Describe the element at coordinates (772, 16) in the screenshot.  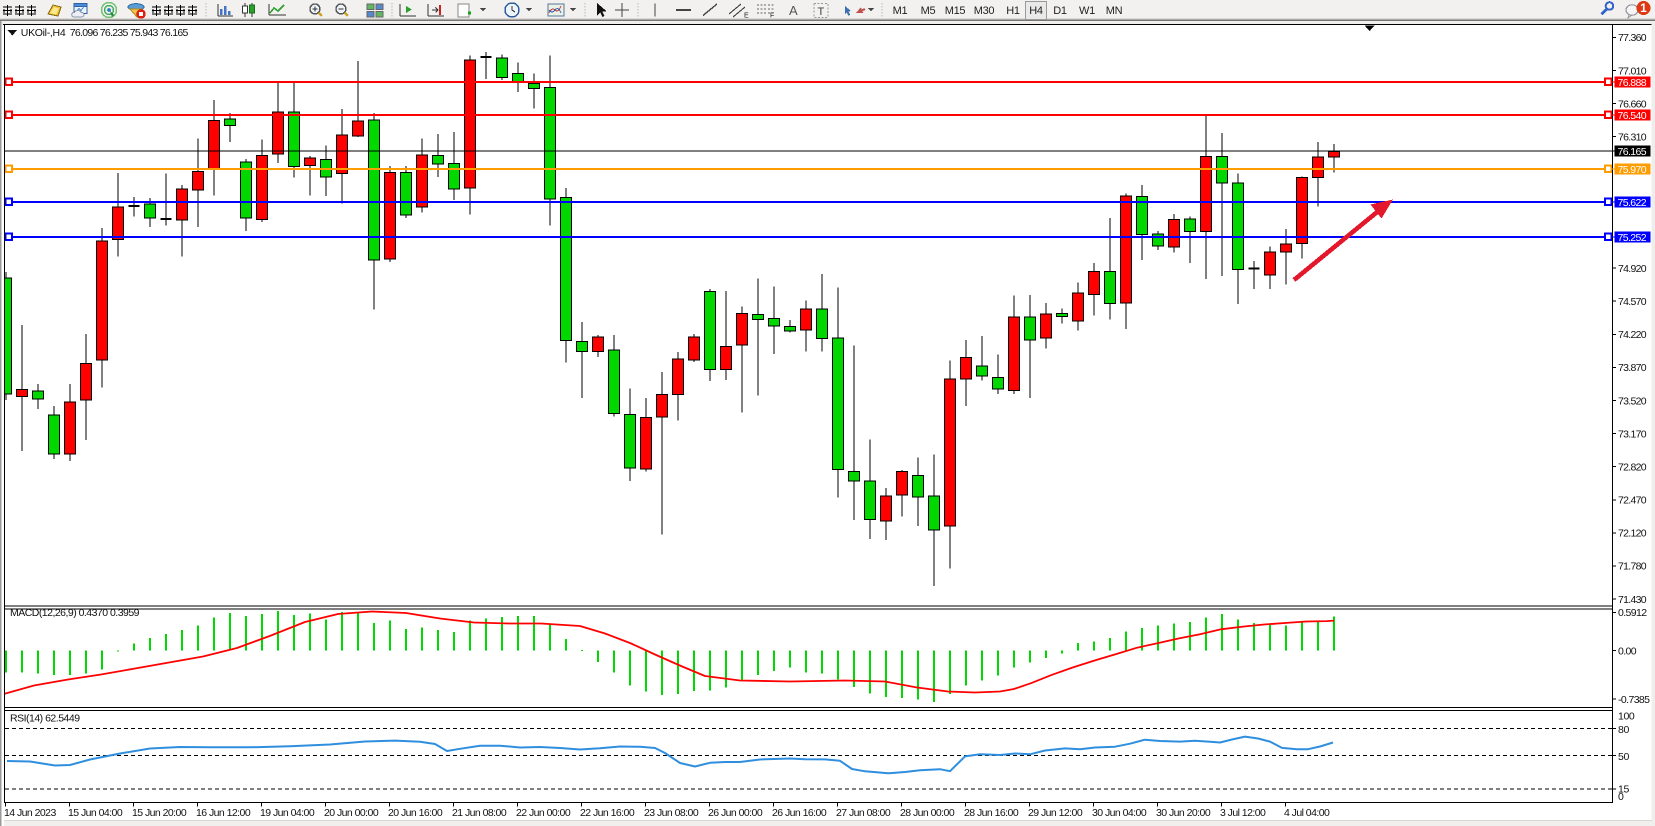
I see `svg-text: F` at that location.